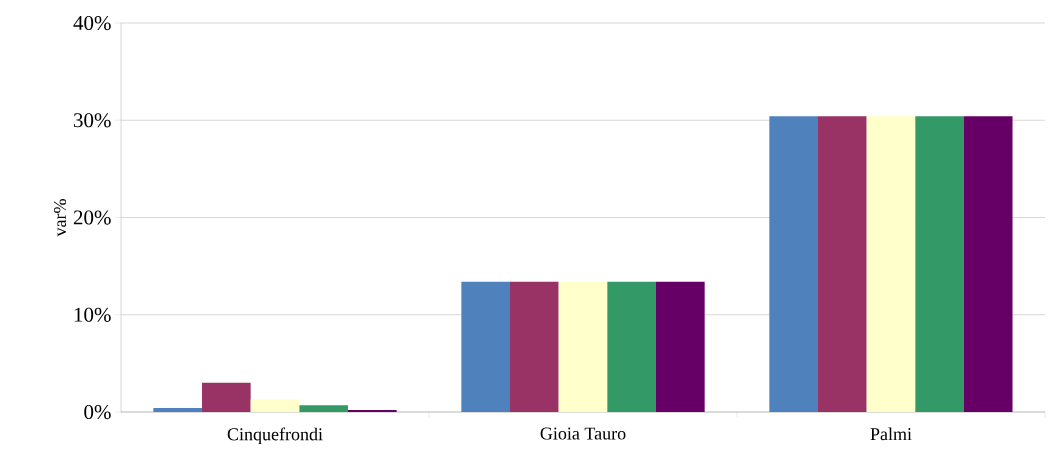 The height and width of the screenshot is (461, 1050). Describe the element at coordinates (92, 217) in the screenshot. I see `y-tick-label: 20%` at that location.